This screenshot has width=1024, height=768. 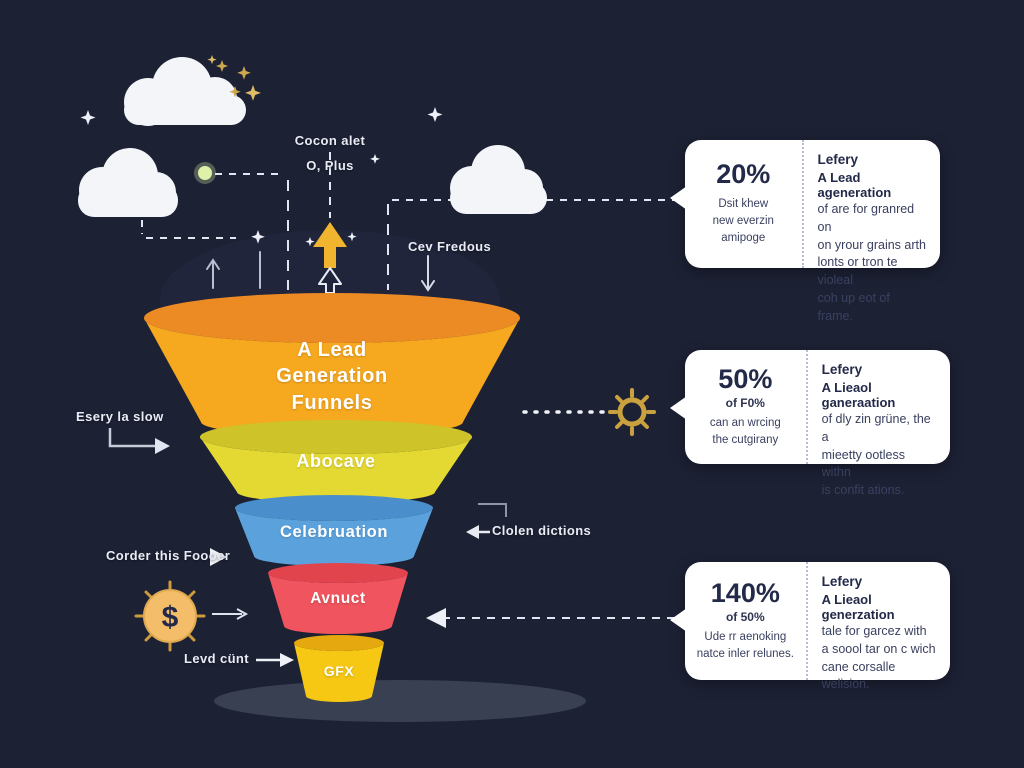 I want to click on sun-icon, so click(x=632, y=412).